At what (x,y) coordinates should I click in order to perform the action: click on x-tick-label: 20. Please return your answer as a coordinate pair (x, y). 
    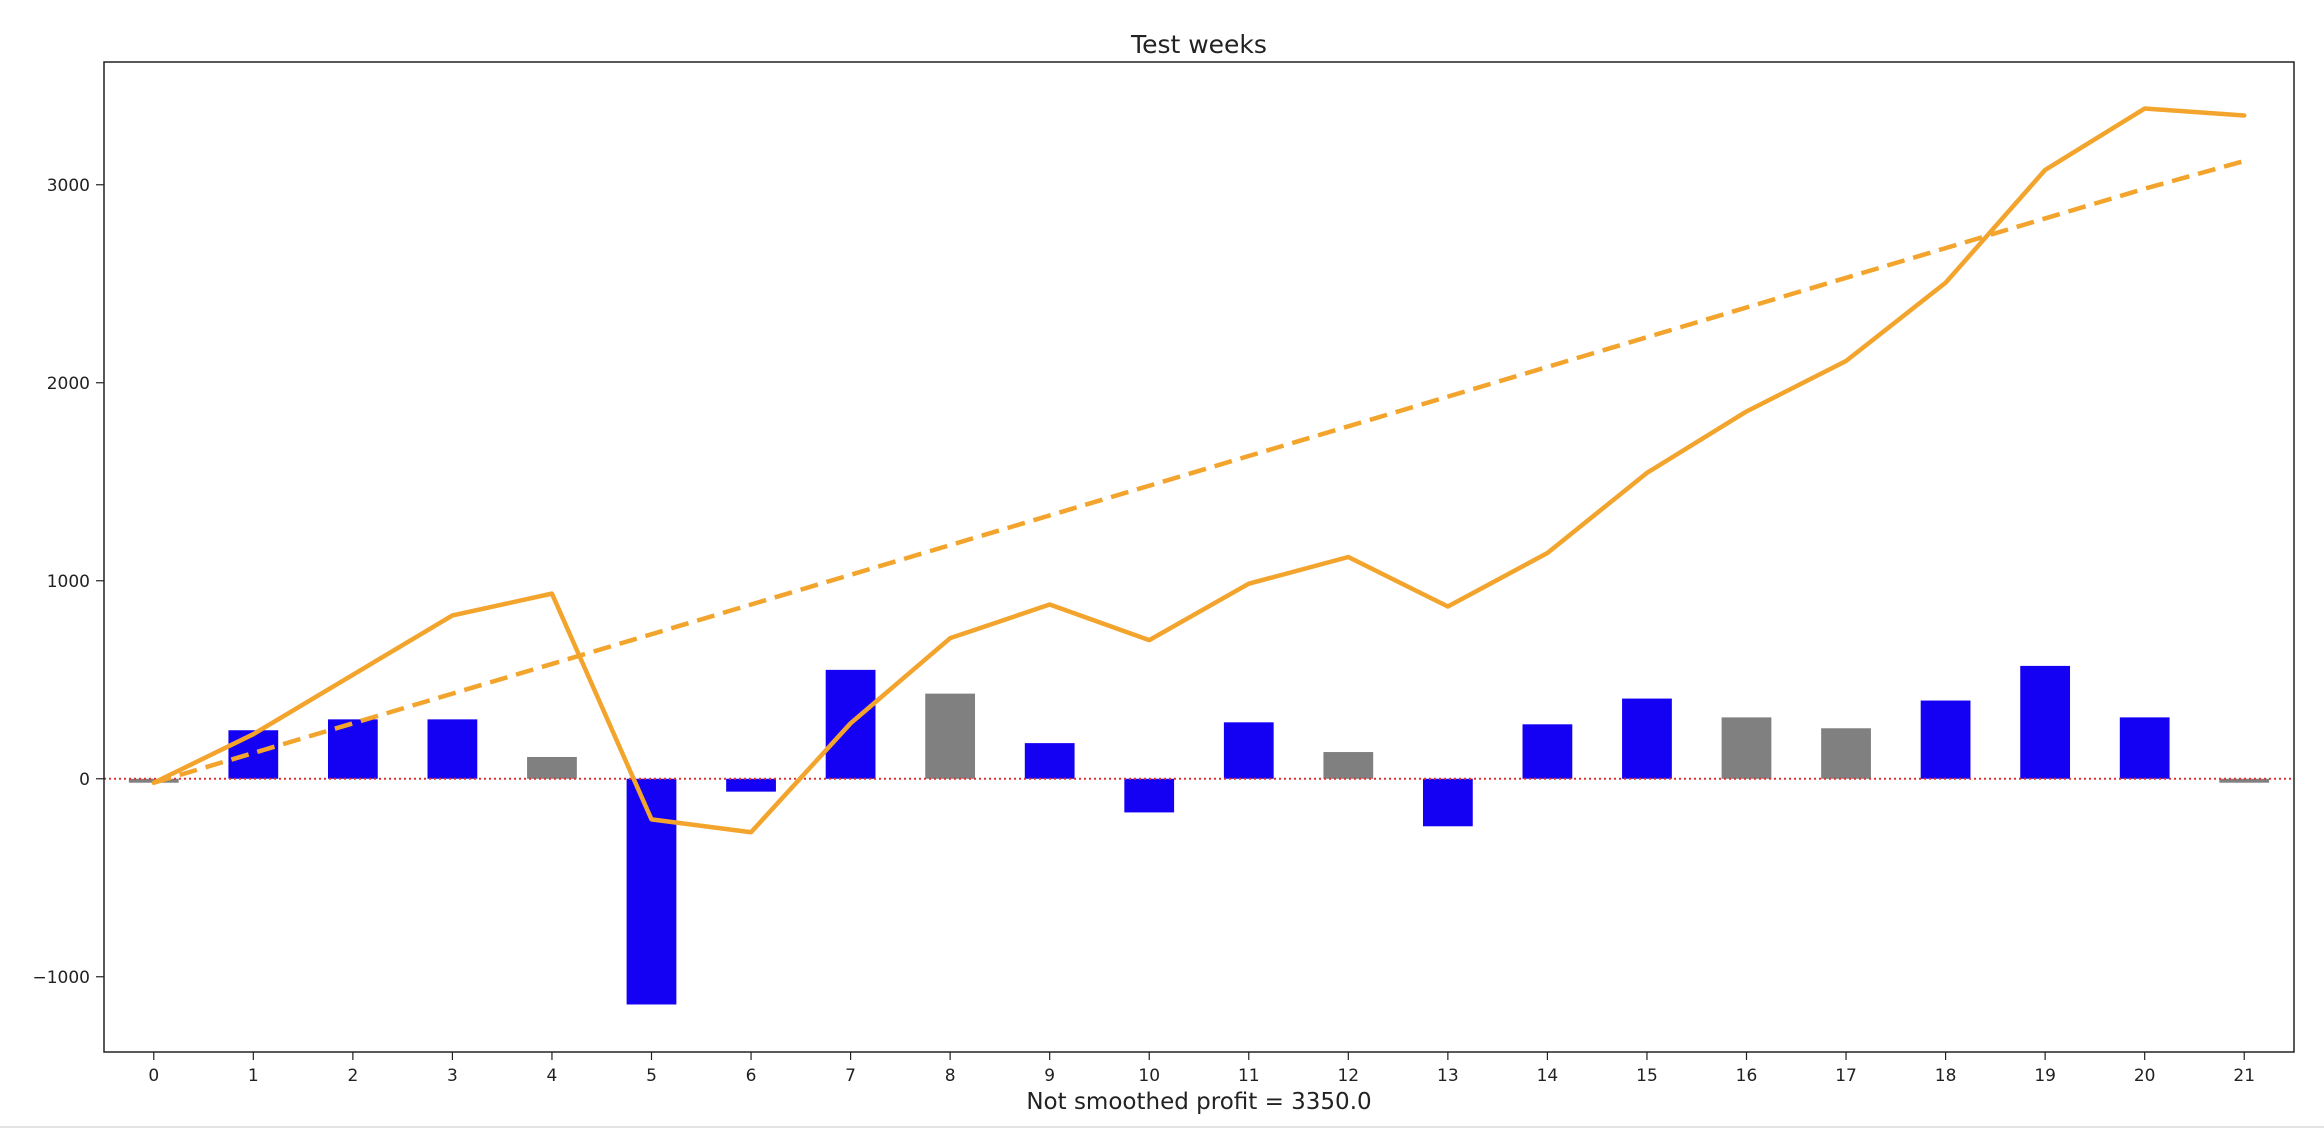
    Looking at the image, I should click on (2145, 1076).